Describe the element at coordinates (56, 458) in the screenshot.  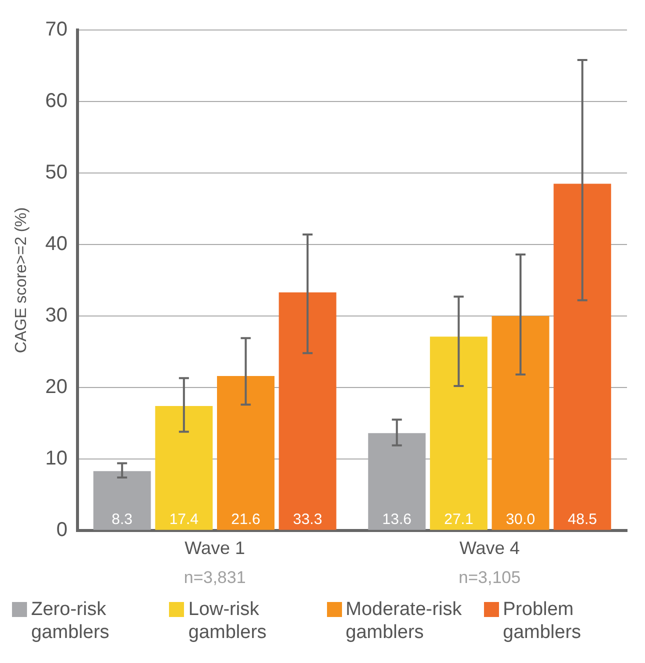
I see `y-tick-label: 10` at that location.